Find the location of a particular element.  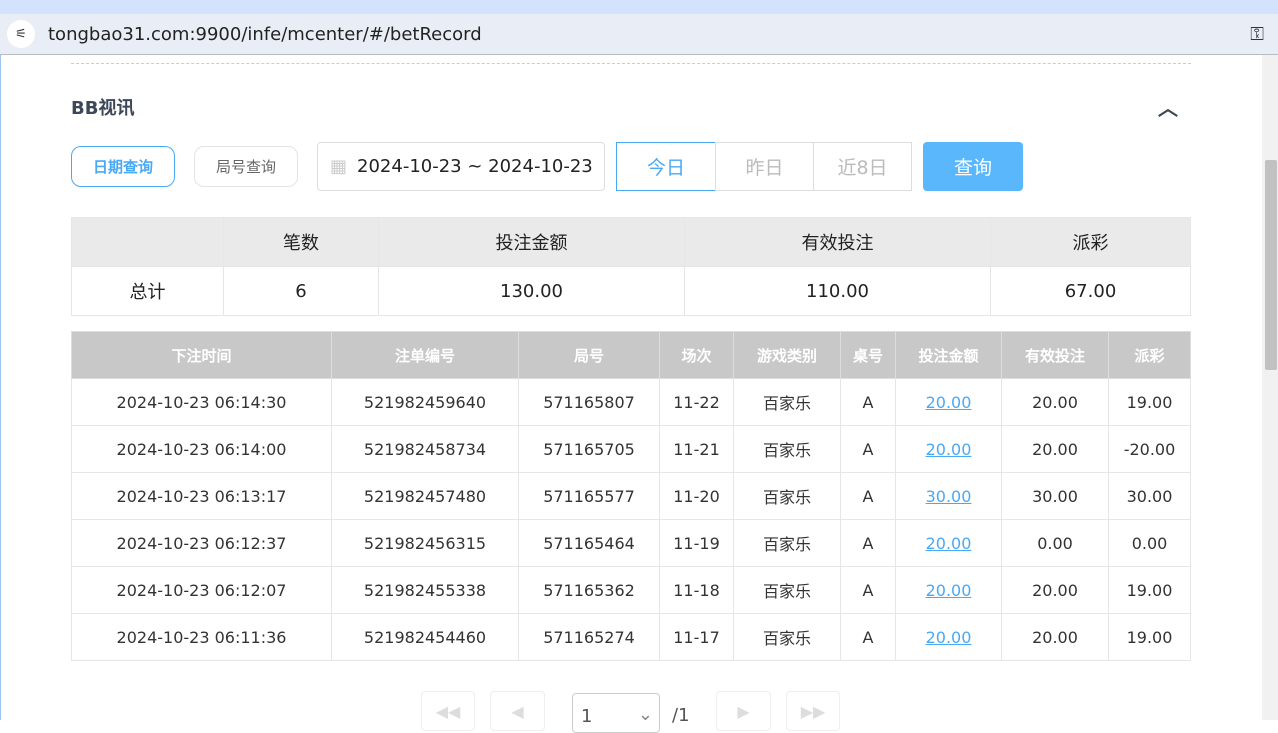

section-title: BB视讯 is located at coordinates (103, 108).